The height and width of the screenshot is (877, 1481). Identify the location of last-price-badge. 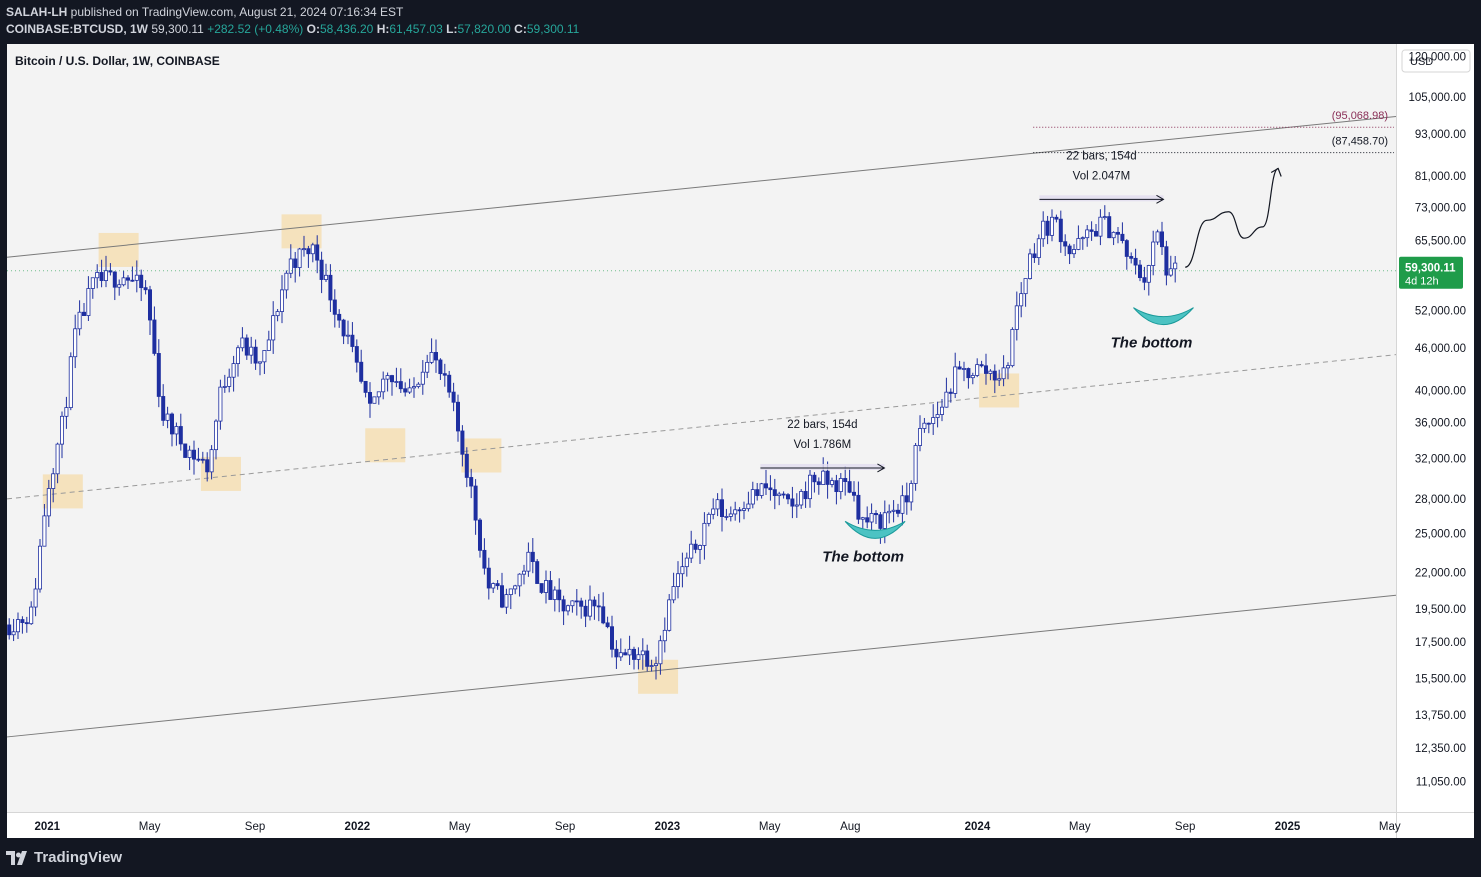
(1431, 272).